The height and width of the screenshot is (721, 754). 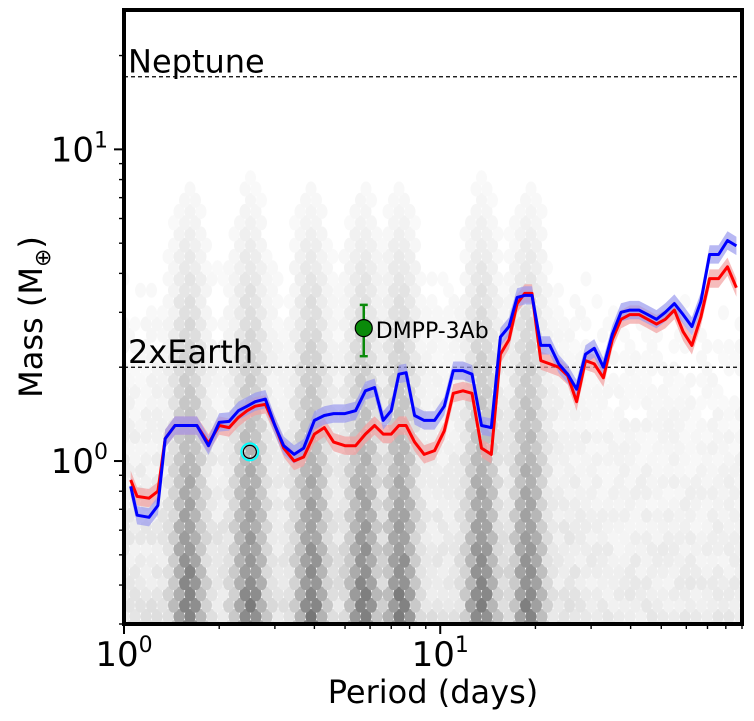 I want to click on x-axis-label: Period (days), so click(x=433, y=692).